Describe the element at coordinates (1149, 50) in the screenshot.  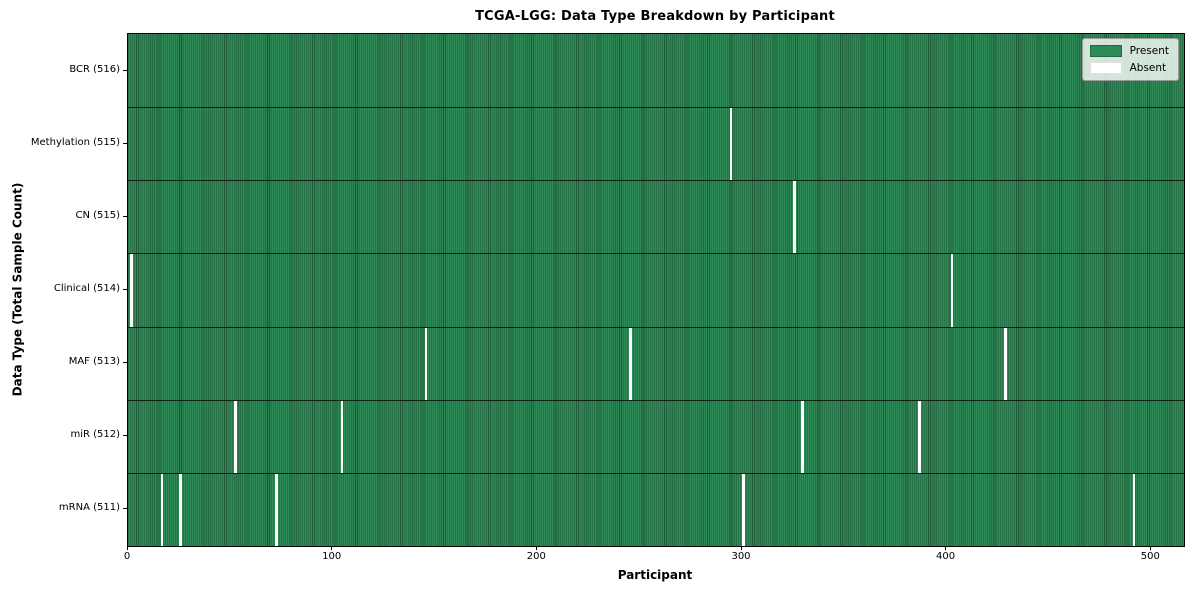
I see `legend-label-present: Present` at that location.